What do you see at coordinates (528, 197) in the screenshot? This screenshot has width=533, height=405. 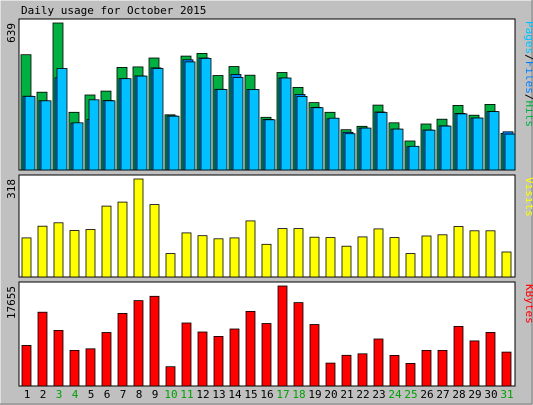 I see `panel-middle-series-label: Visits` at bounding box center [528, 197].